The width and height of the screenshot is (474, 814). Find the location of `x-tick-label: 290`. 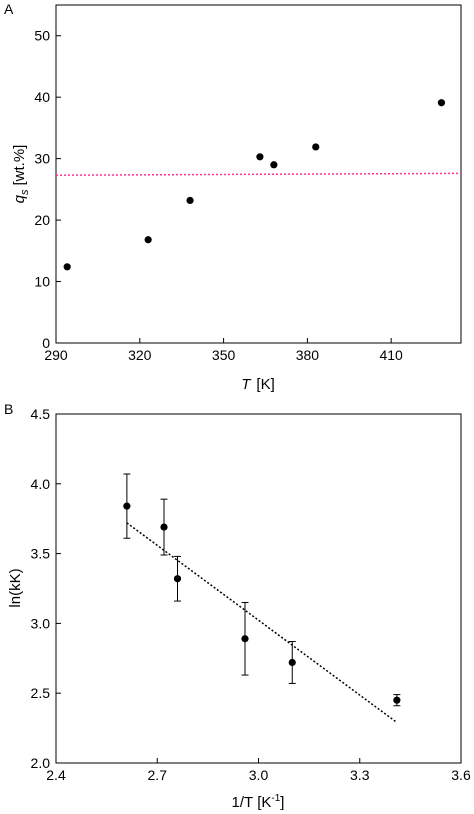

x-tick-label: 290 is located at coordinates (56, 355).